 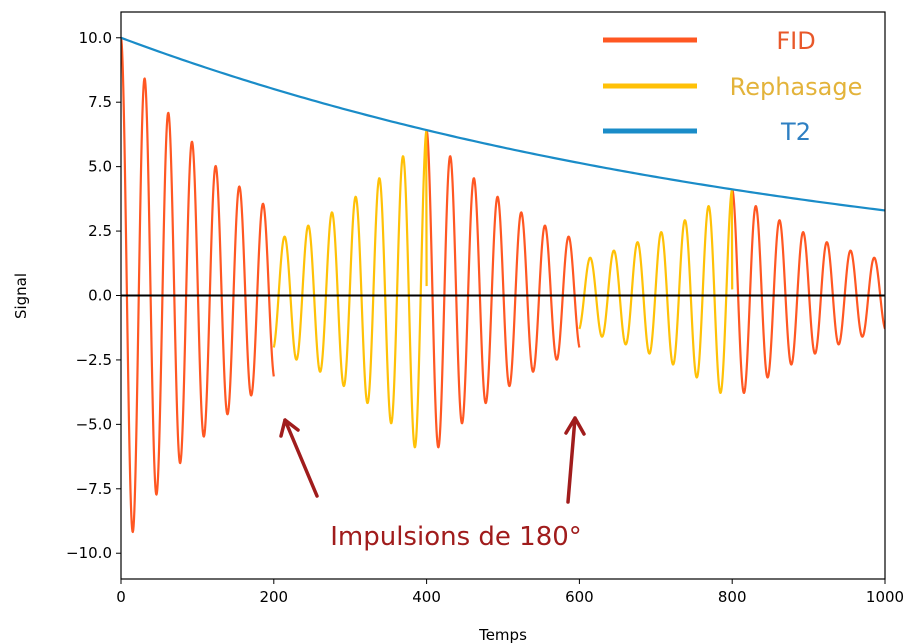 I want to click on y-axis-label: Signal, so click(x=21, y=296).